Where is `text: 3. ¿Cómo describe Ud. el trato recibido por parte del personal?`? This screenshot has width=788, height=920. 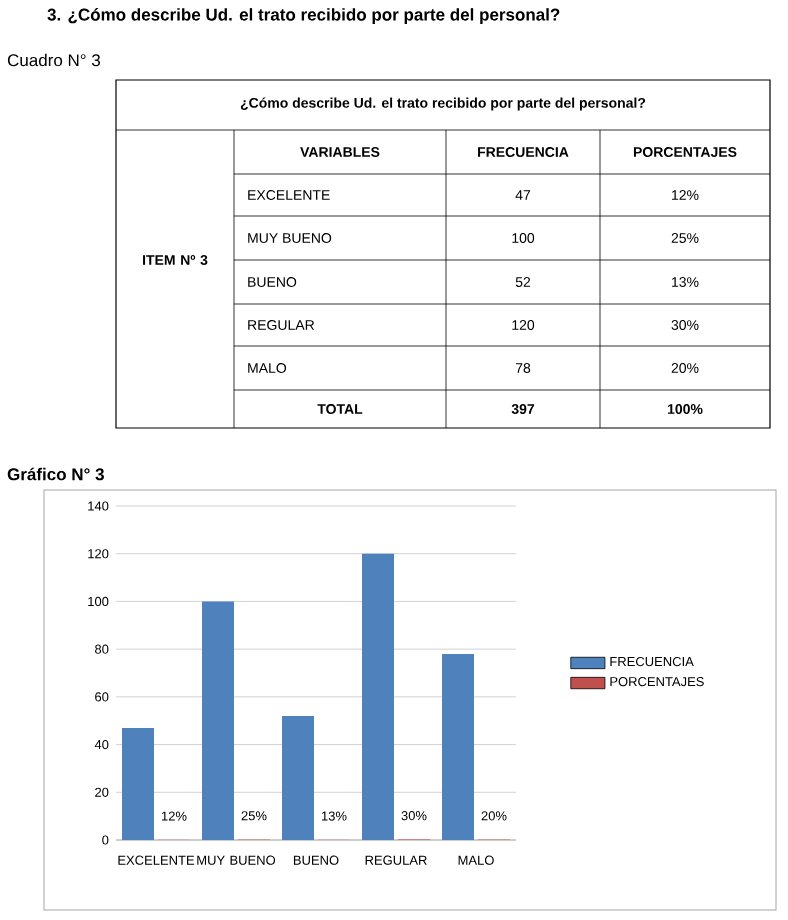 text: 3. ¿Cómo describe Ud. el trato recibido por parte del personal? is located at coordinates (303, 15).